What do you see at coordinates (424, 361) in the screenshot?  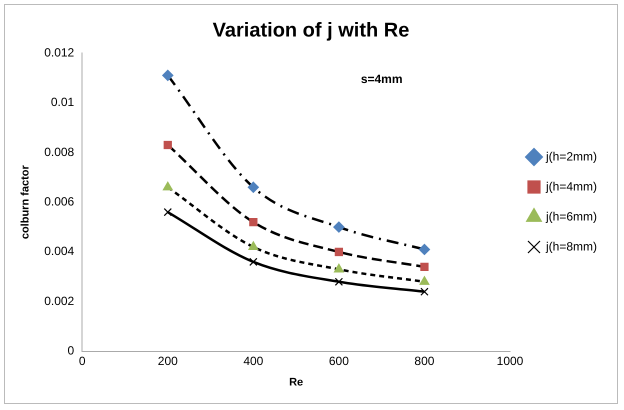 I see `x-tick-label: 800` at bounding box center [424, 361].